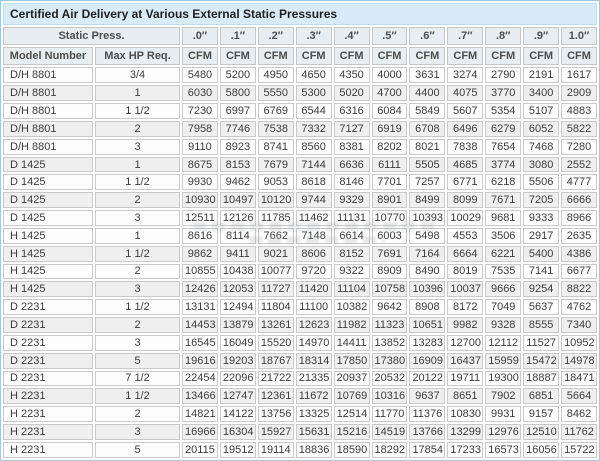 The height and width of the screenshot is (461, 600). I want to click on cfm-cell: 8560, so click(313, 146).